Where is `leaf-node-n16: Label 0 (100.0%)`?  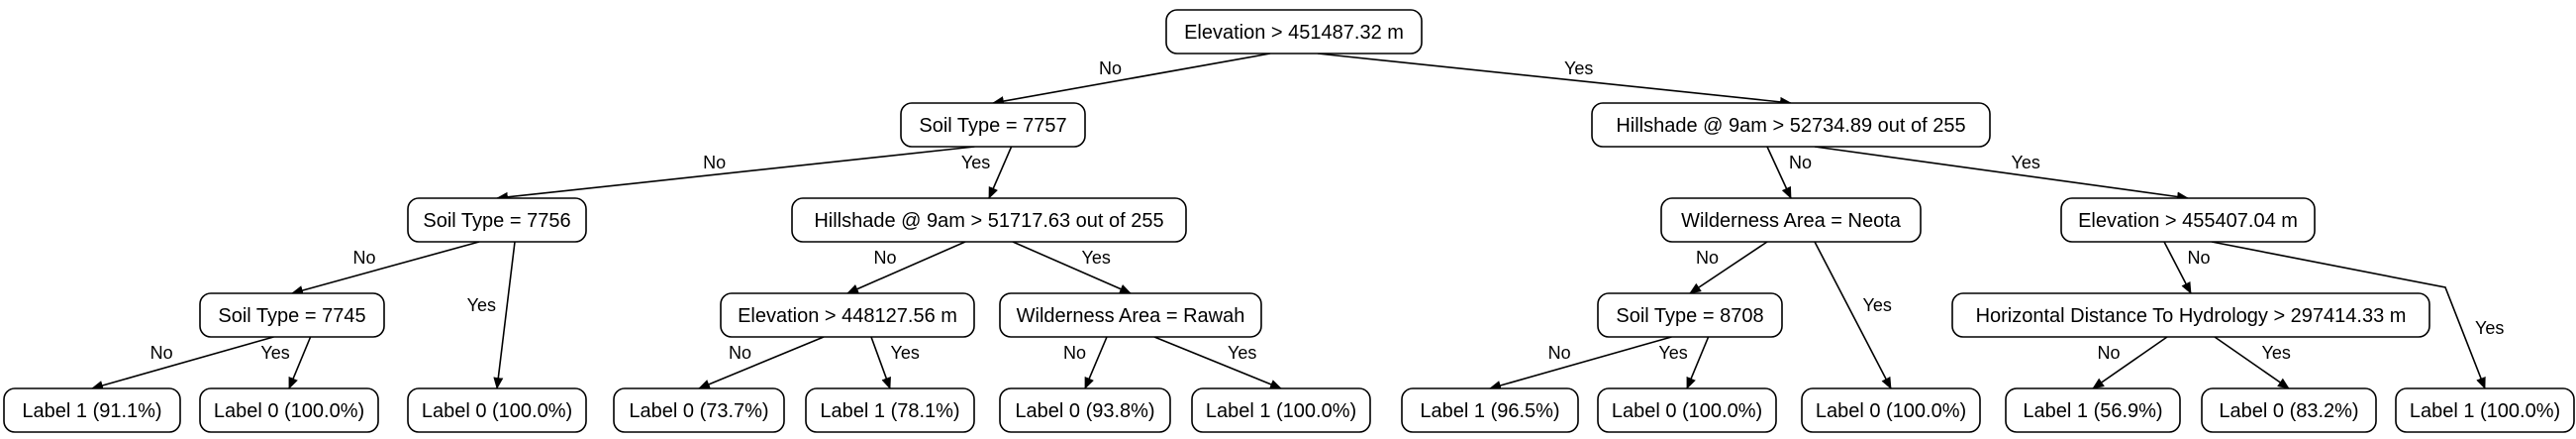 leaf-node-n16: Label 0 (100.0%) is located at coordinates (289, 410).